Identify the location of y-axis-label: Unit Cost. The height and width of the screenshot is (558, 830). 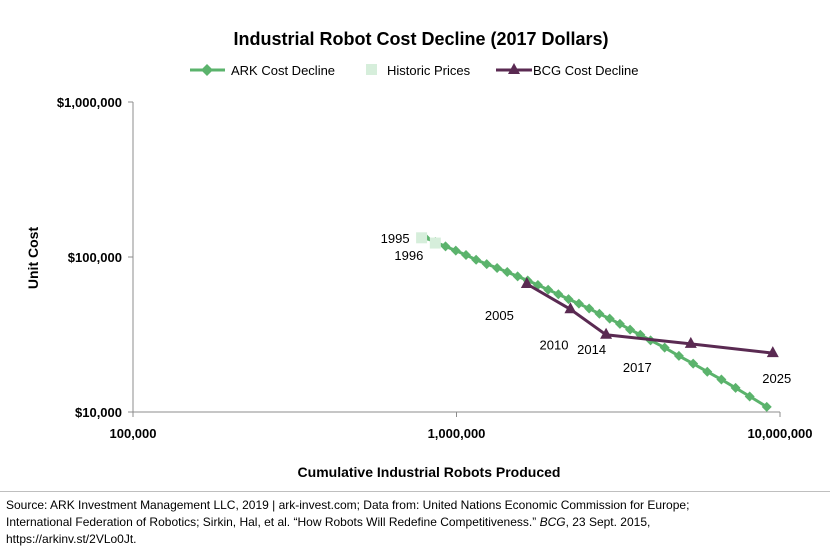
(33, 258).